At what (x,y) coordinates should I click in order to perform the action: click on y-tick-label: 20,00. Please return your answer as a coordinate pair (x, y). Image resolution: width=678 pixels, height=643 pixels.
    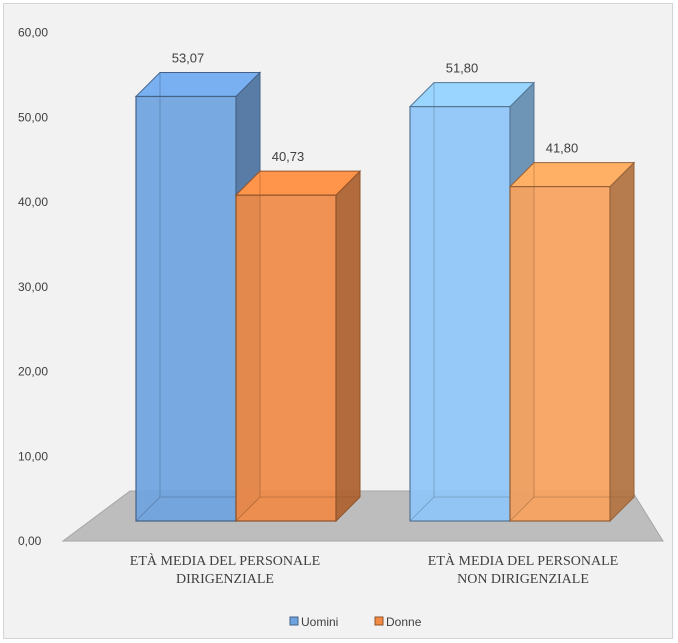
    Looking at the image, I should click on (33, 372).